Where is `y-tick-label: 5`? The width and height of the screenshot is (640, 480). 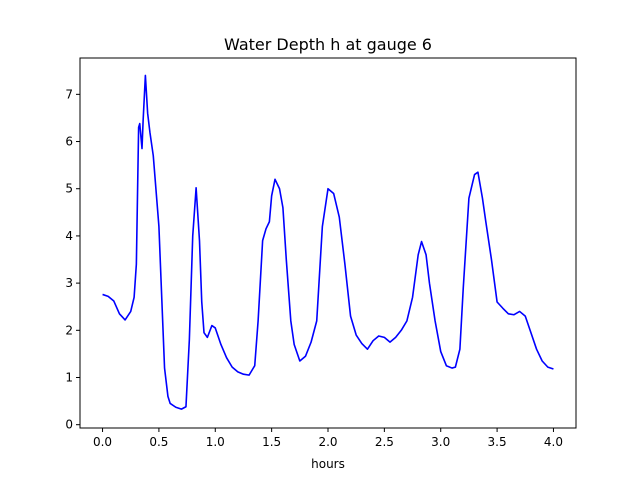
y-tick-label: 5 is located at coordinates (69, 189).